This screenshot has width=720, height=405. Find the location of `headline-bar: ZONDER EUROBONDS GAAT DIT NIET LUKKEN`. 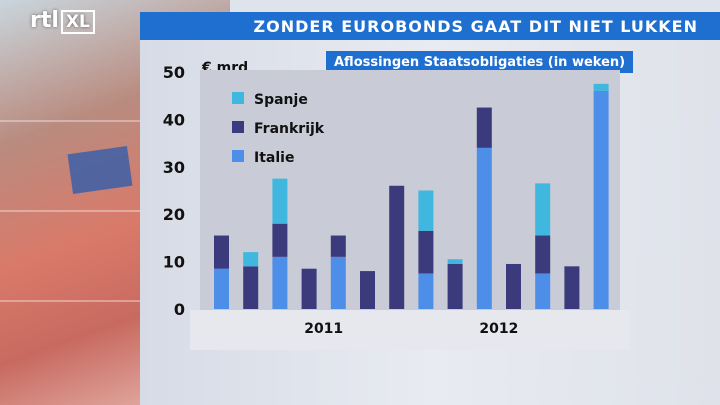

headline-bar: ZONDER EUROBONDS GAAT DIT NIET LUKKEN is located at coordinates (430, 26).